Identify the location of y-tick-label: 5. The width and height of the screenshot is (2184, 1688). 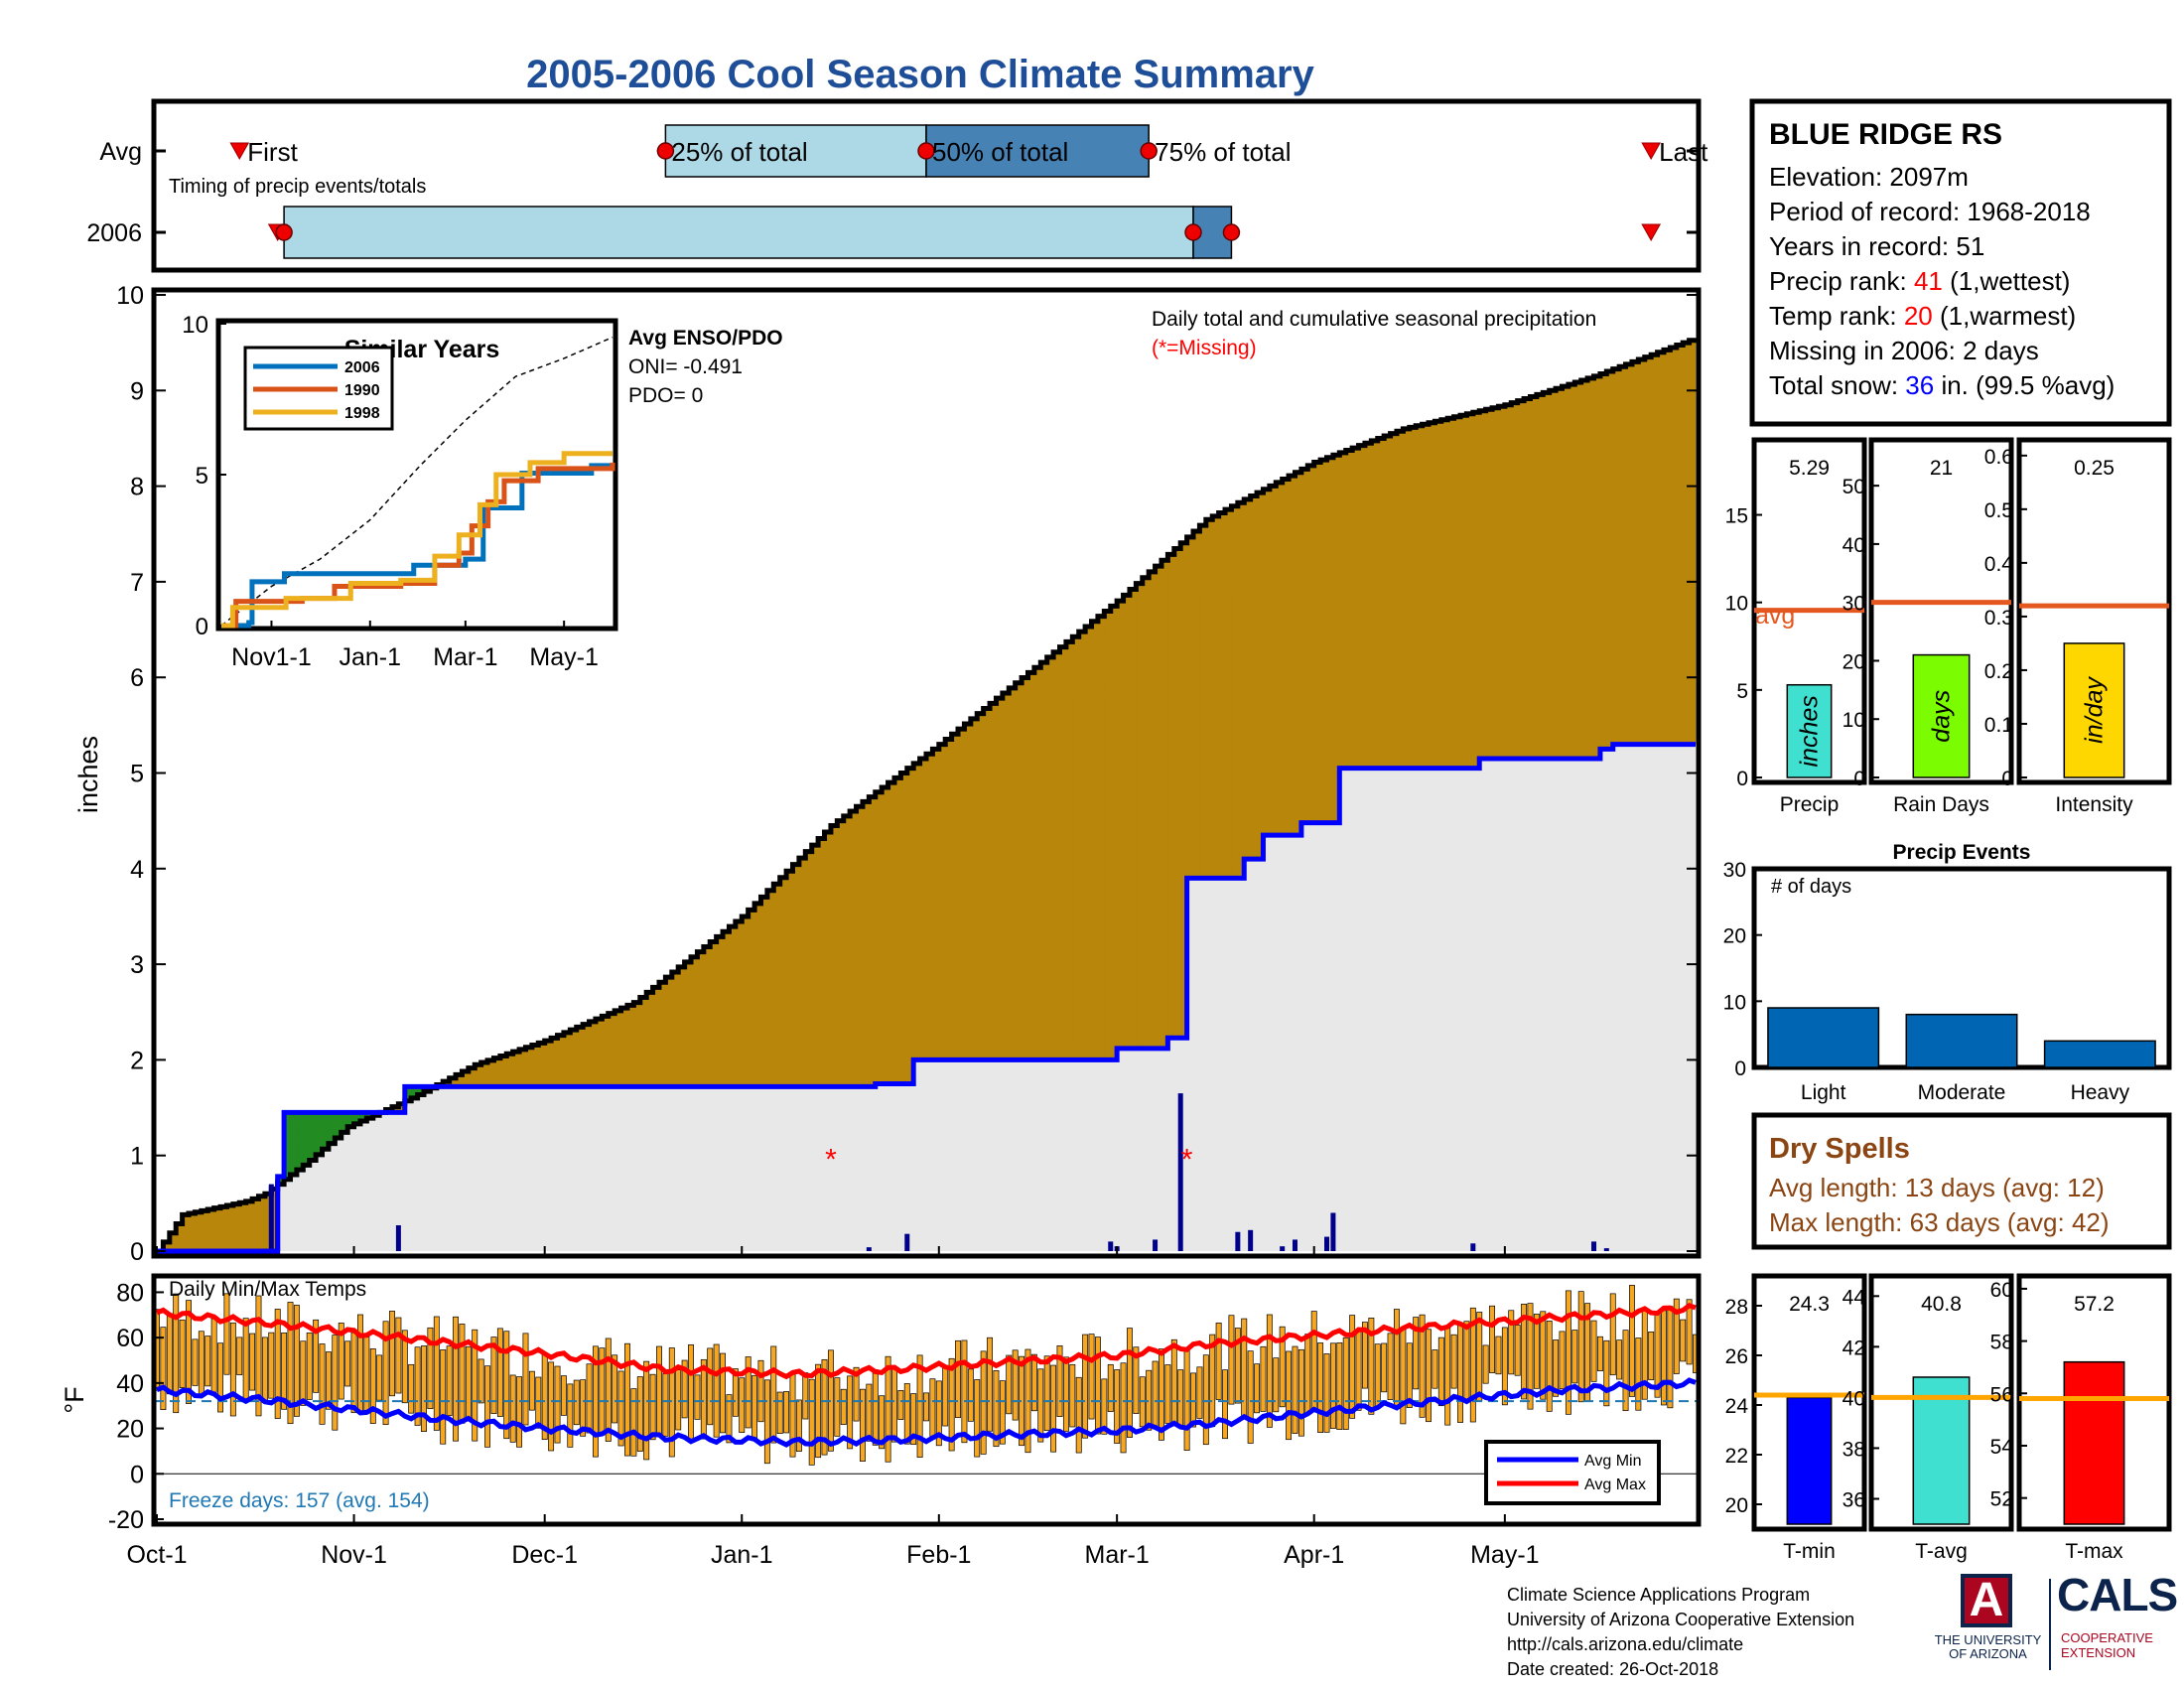
(137, 774).